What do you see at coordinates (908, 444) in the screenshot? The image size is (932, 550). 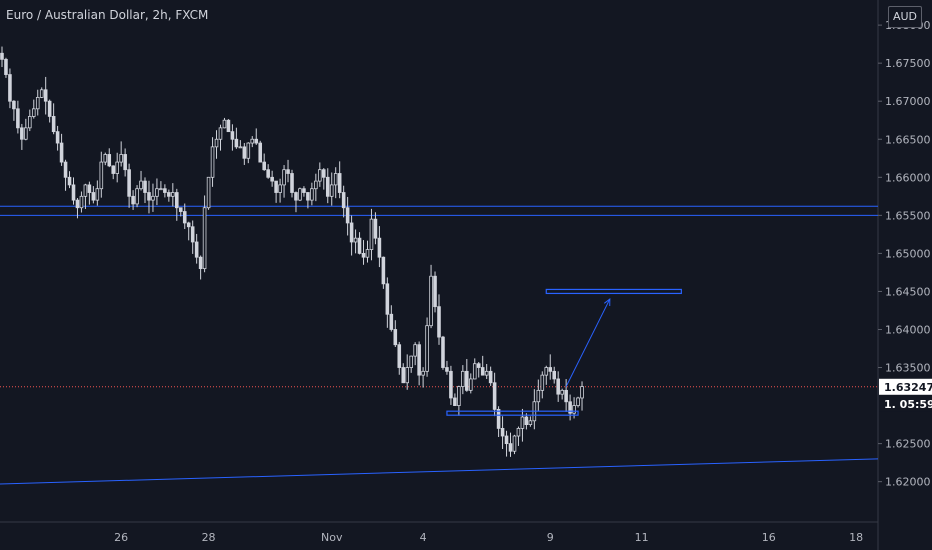 I see `price-tick-label: 1.62500` at bounding box center [908, 444].